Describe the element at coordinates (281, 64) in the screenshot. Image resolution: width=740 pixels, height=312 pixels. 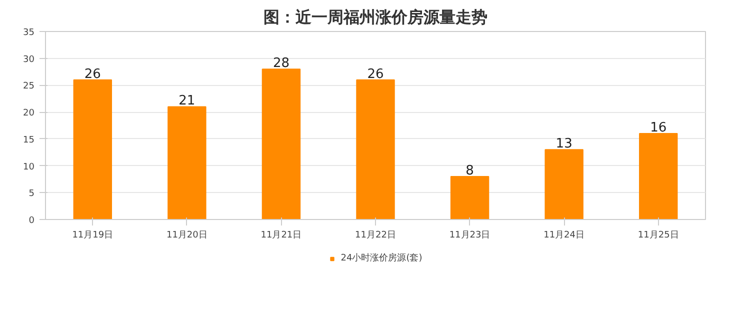
I see `data-label: 28` at that location.